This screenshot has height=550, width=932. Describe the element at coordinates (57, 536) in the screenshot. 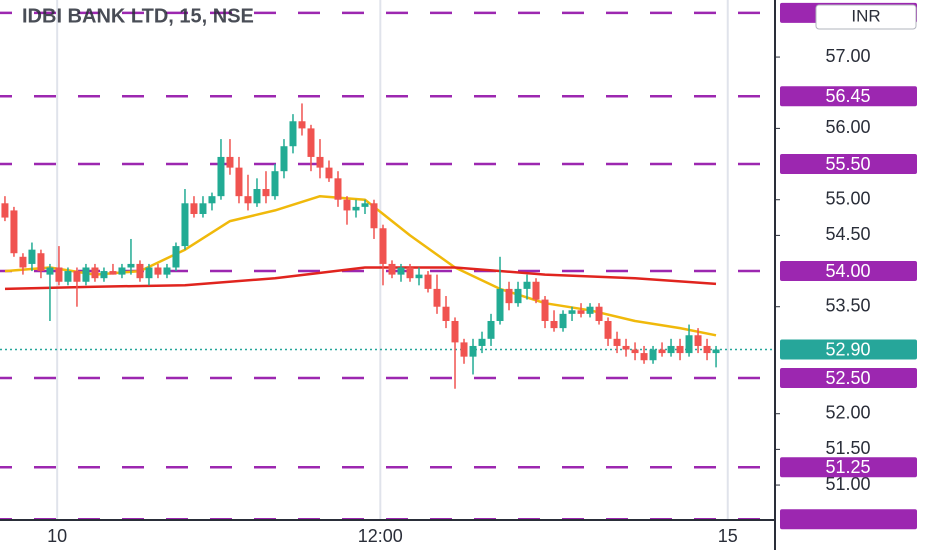

I see `x-tick-label: 10` at that location.